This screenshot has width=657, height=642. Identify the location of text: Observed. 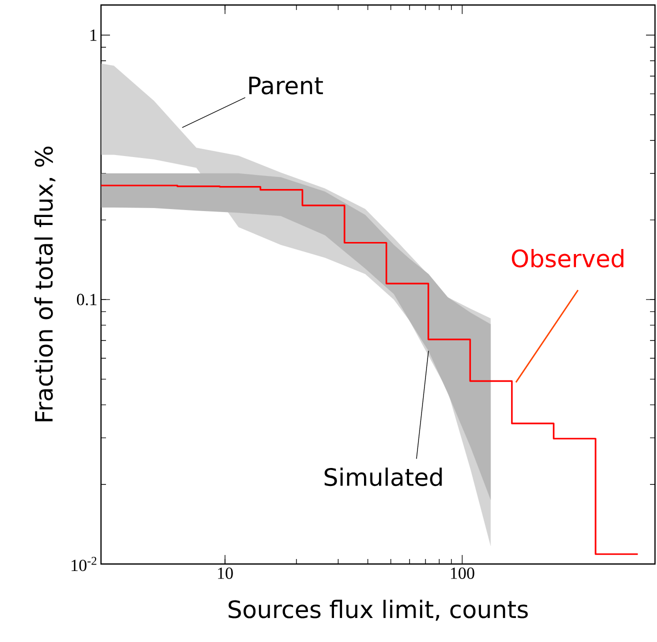
(568, 258).